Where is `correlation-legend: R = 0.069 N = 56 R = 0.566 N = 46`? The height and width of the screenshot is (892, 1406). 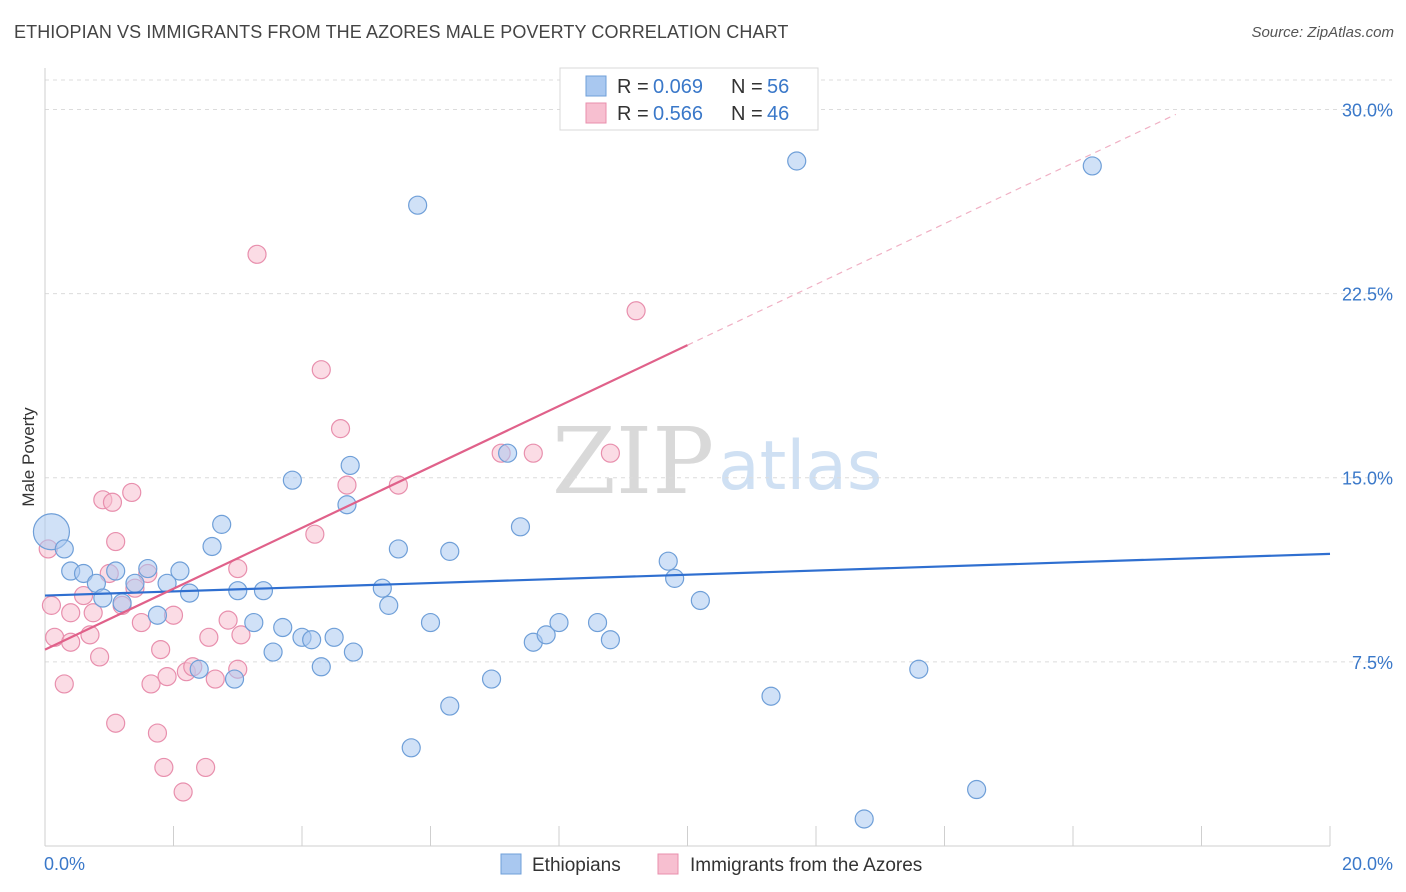 correlation-legend: R = 0.069 N = 56 R = 0.566 N = 46 is located at coordinates (689, 99).